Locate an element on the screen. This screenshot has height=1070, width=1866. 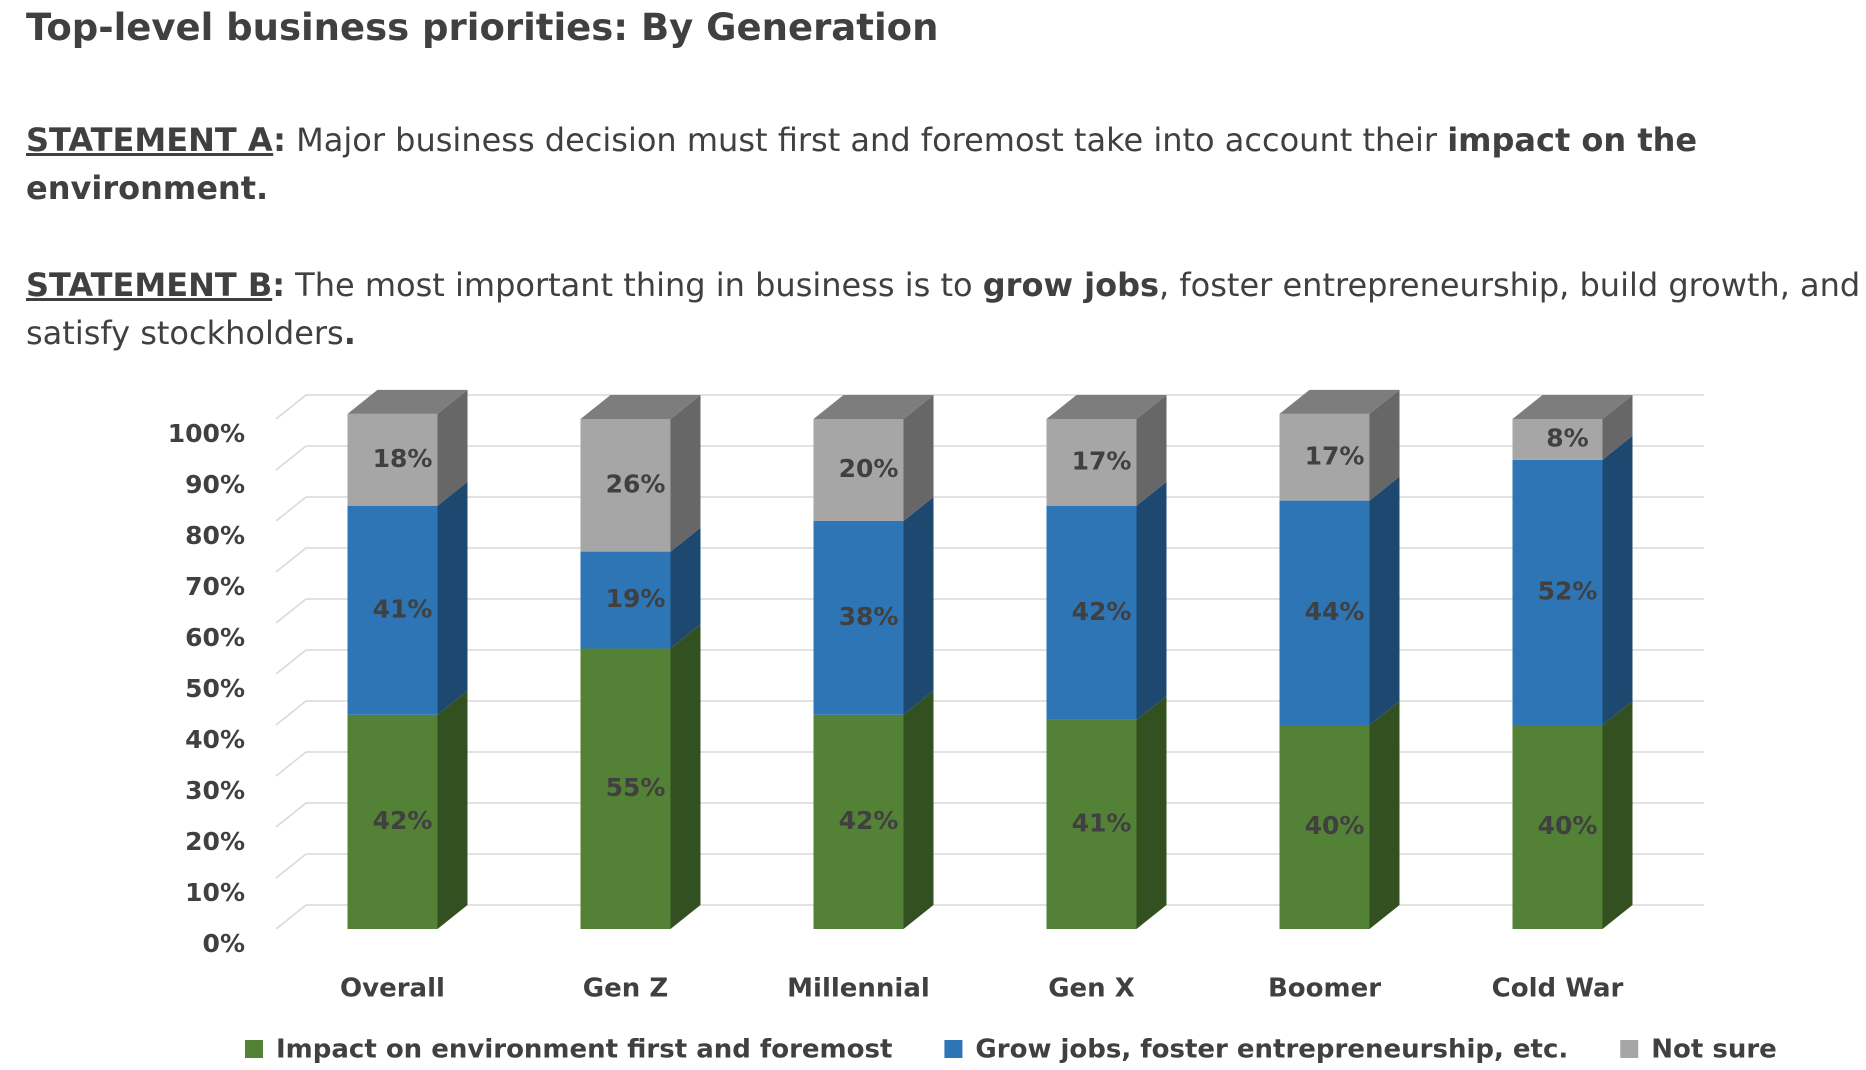
data-label: 55% is located at coordinates (636, 787).